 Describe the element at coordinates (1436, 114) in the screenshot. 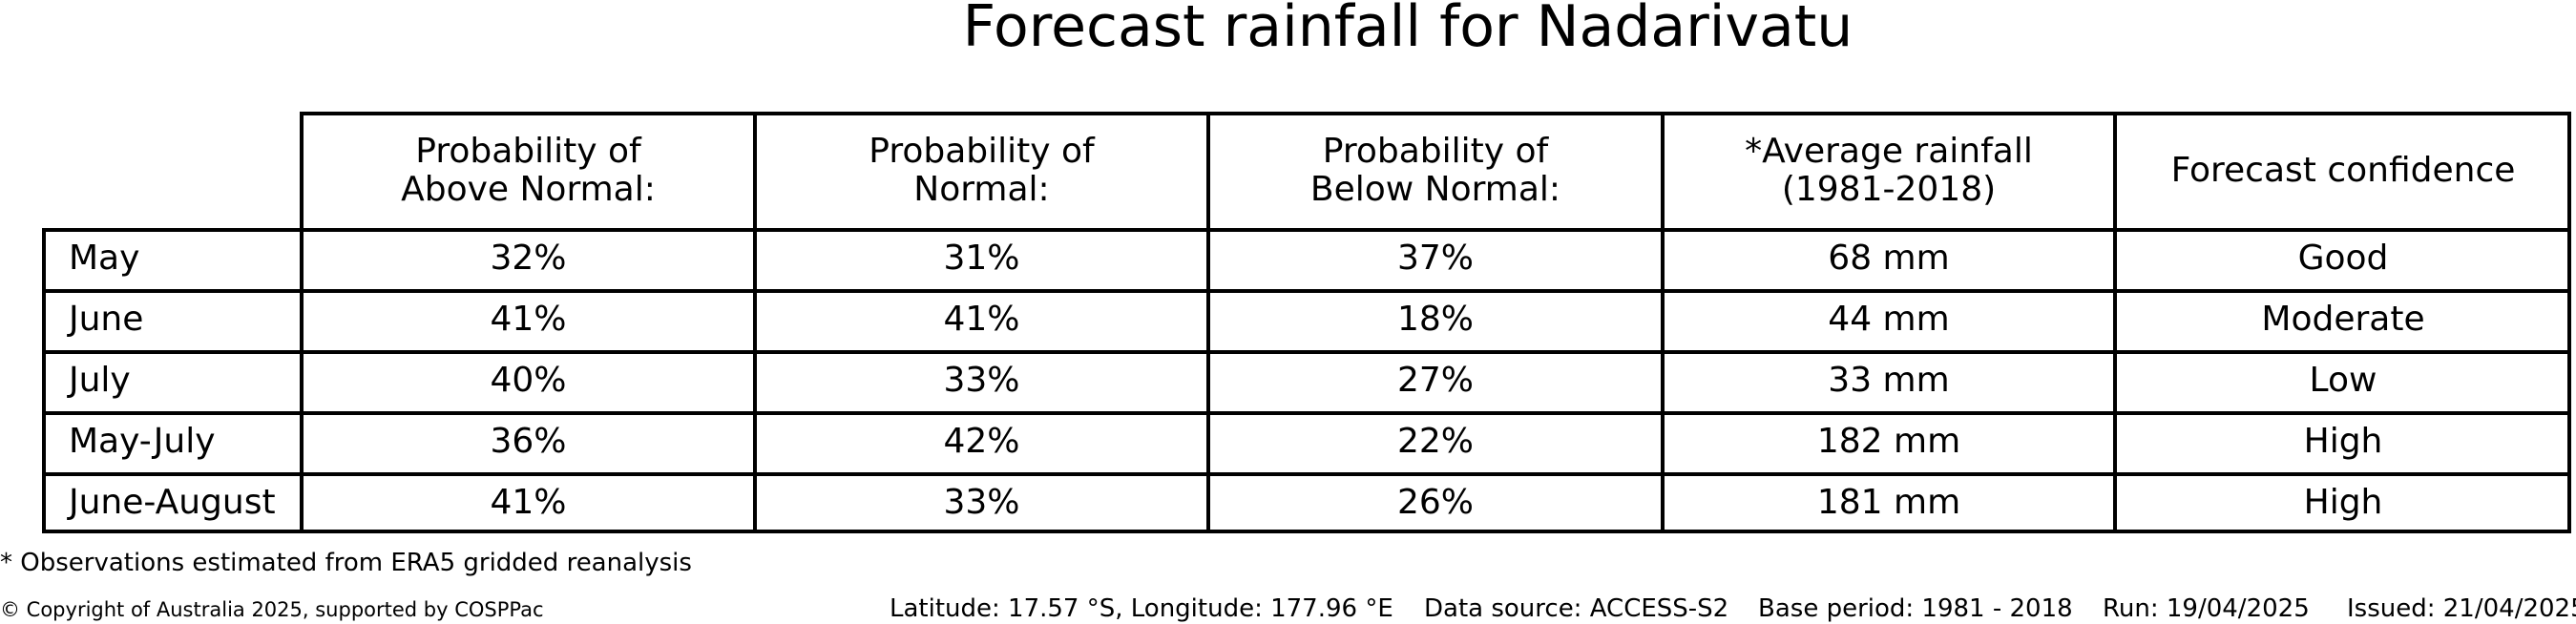

I see `table-border-top` at that location.